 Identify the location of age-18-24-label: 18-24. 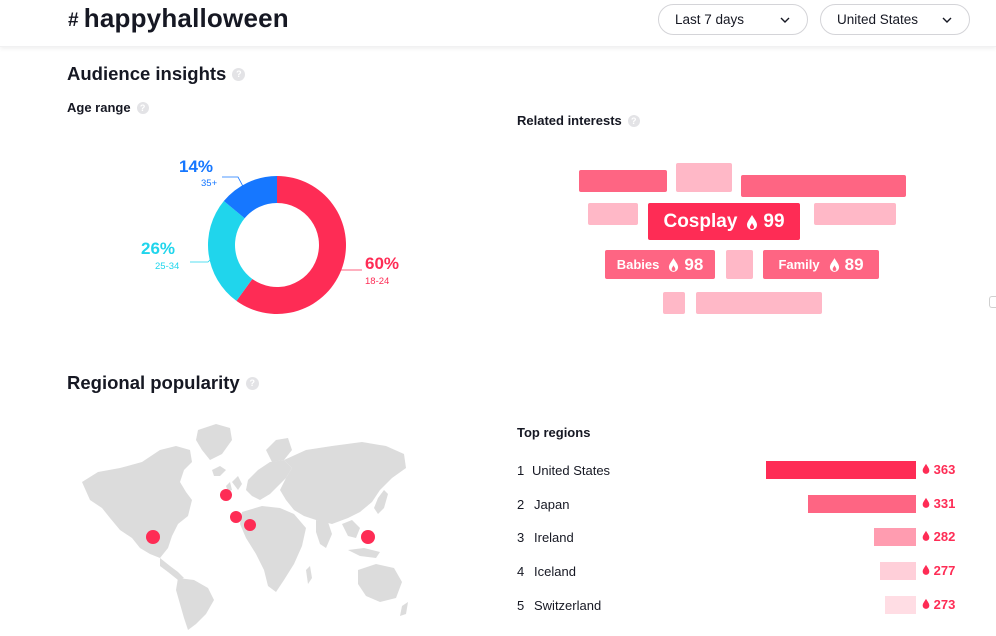
(377, 281).